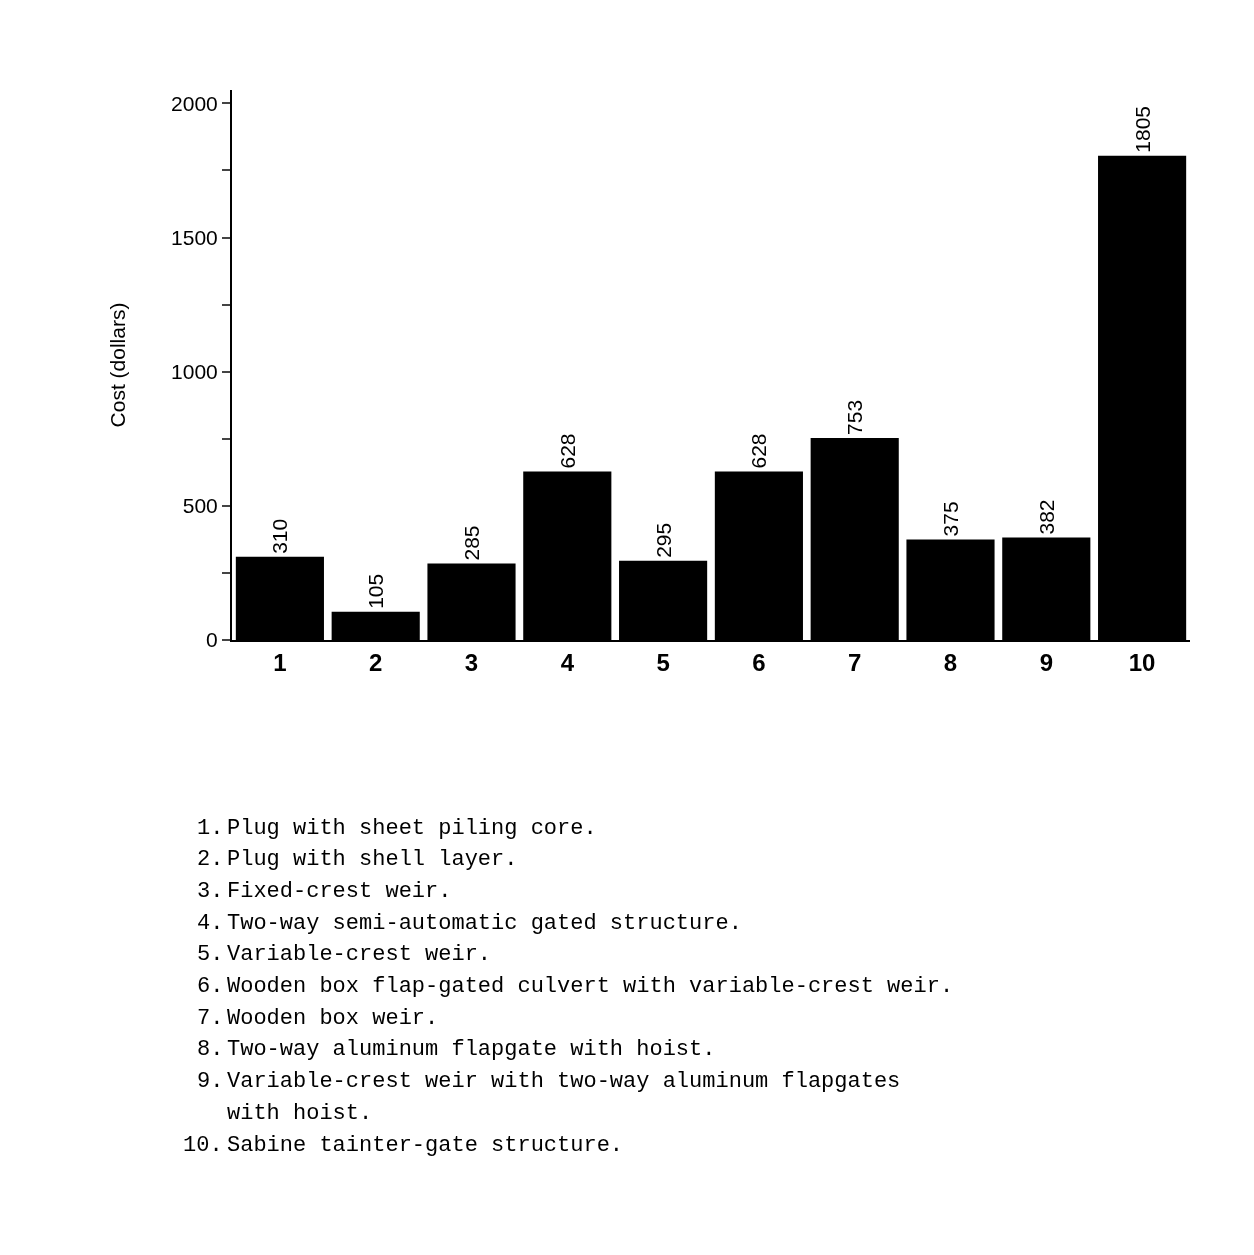 Image resolution: width=1254 pixels, height=1255 pixels. I want to click on data-label: 1805, so click(1142, 129).